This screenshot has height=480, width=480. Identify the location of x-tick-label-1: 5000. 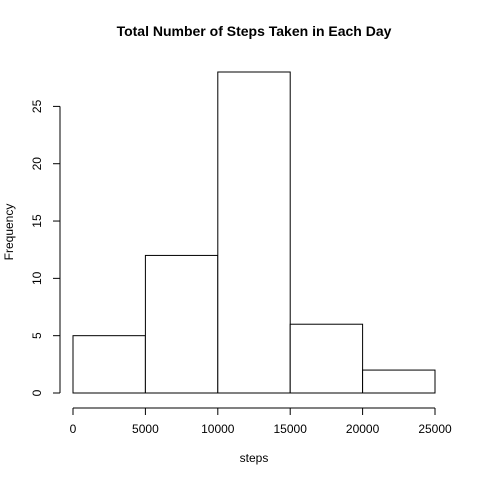
(145, 429).